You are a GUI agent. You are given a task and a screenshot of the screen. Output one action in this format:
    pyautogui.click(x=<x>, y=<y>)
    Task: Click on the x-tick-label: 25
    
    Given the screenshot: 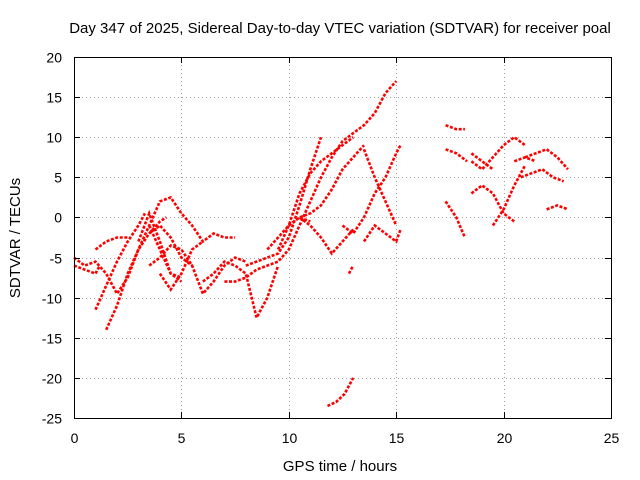 What is the action you would take?
    pyautogui.click(x=612, y=438)
    